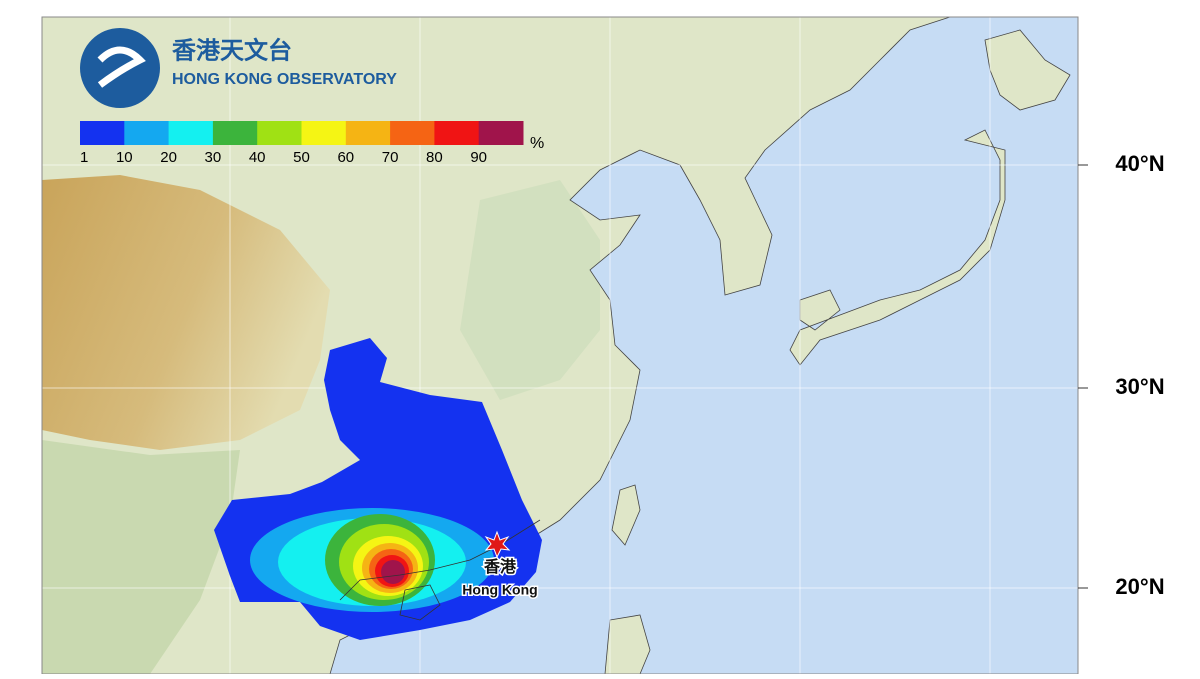  What do you see at coordinates (186, 312) in the screenshot?
I see `plateau` at bounding box center [186, 312].